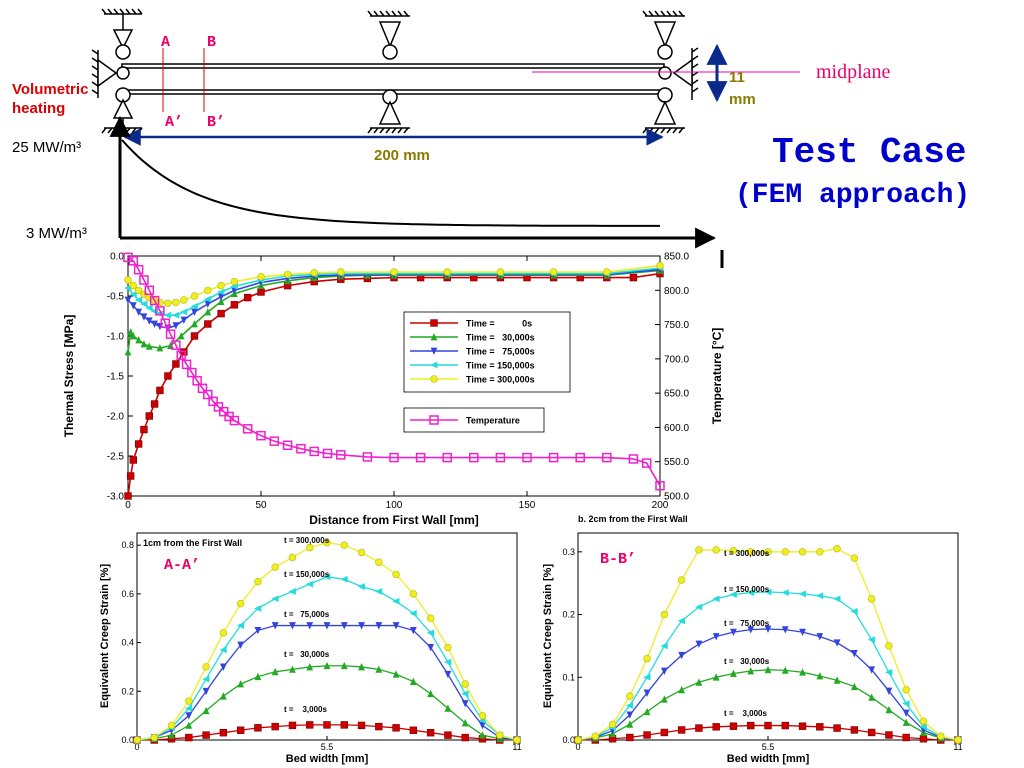  What do you see at coordinates (394, 505) in the screenshot?
I see `main-x-tick-label: 100` at bounding box center [394, 505].